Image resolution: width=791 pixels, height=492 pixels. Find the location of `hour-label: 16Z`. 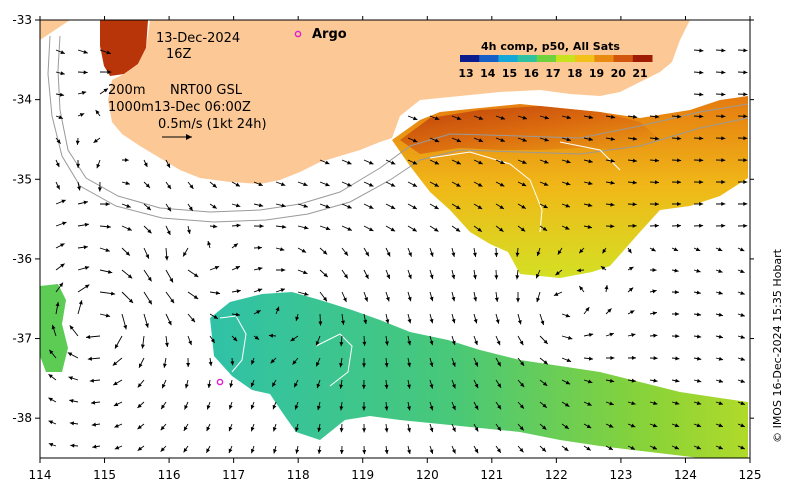

hour-label: 16Z is located at coordinates (179, 54).